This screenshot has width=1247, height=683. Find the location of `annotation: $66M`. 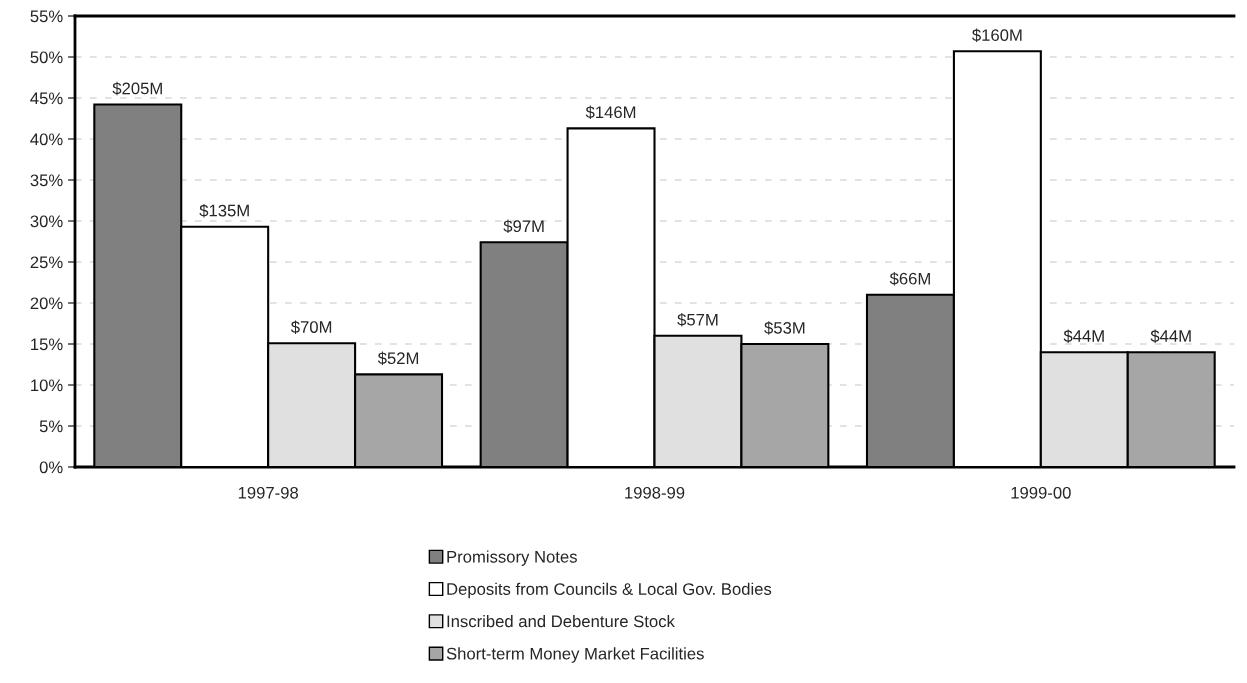

annotation: $66M is located at coordinates (909, 279).